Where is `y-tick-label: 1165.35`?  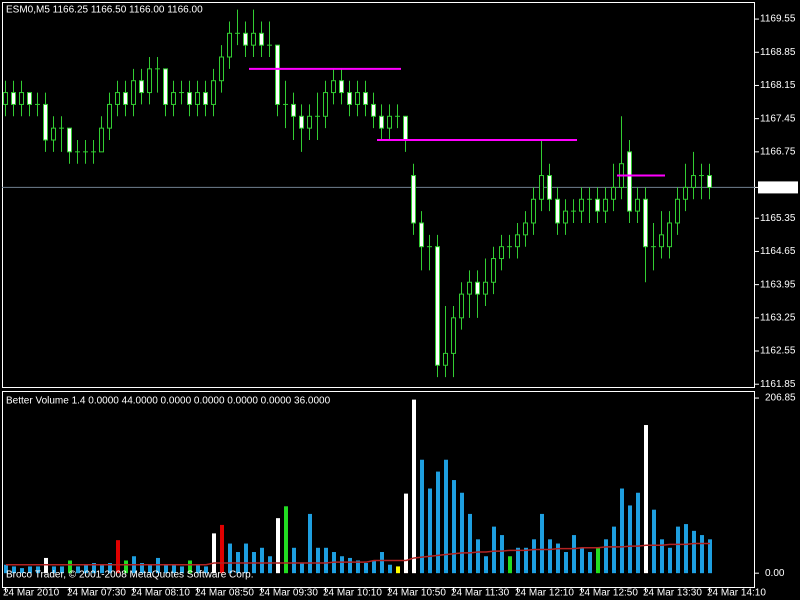
y-tick-label: 1165.35 is located at coordinates (778, 218).